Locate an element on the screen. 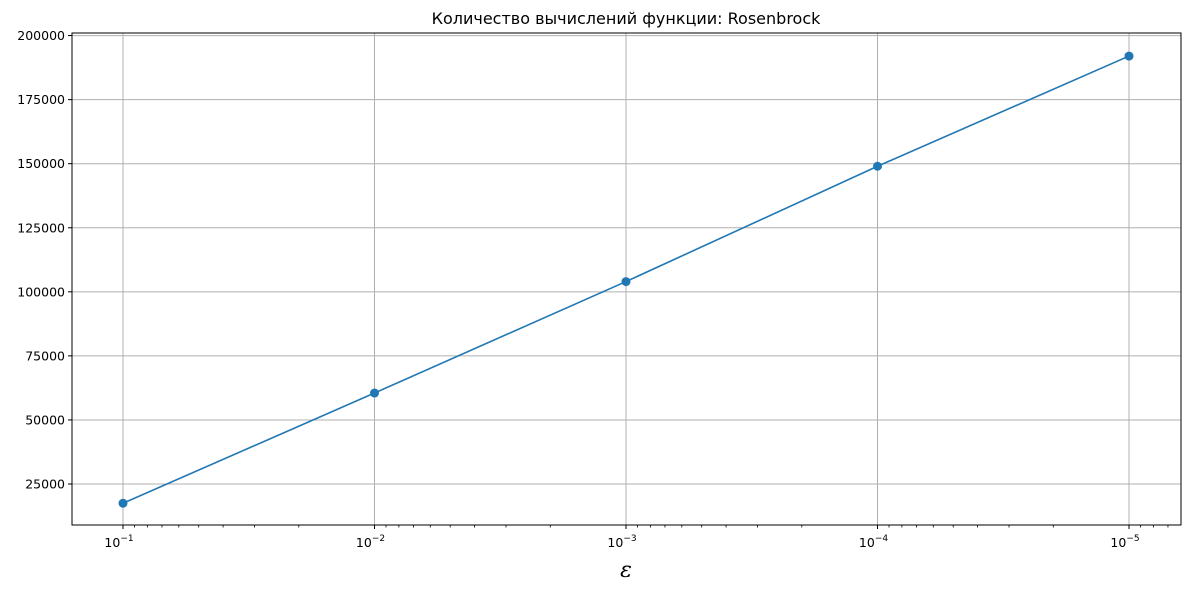  x-tick-label: 10⁻⁴ is located at coordinates (873, 542).